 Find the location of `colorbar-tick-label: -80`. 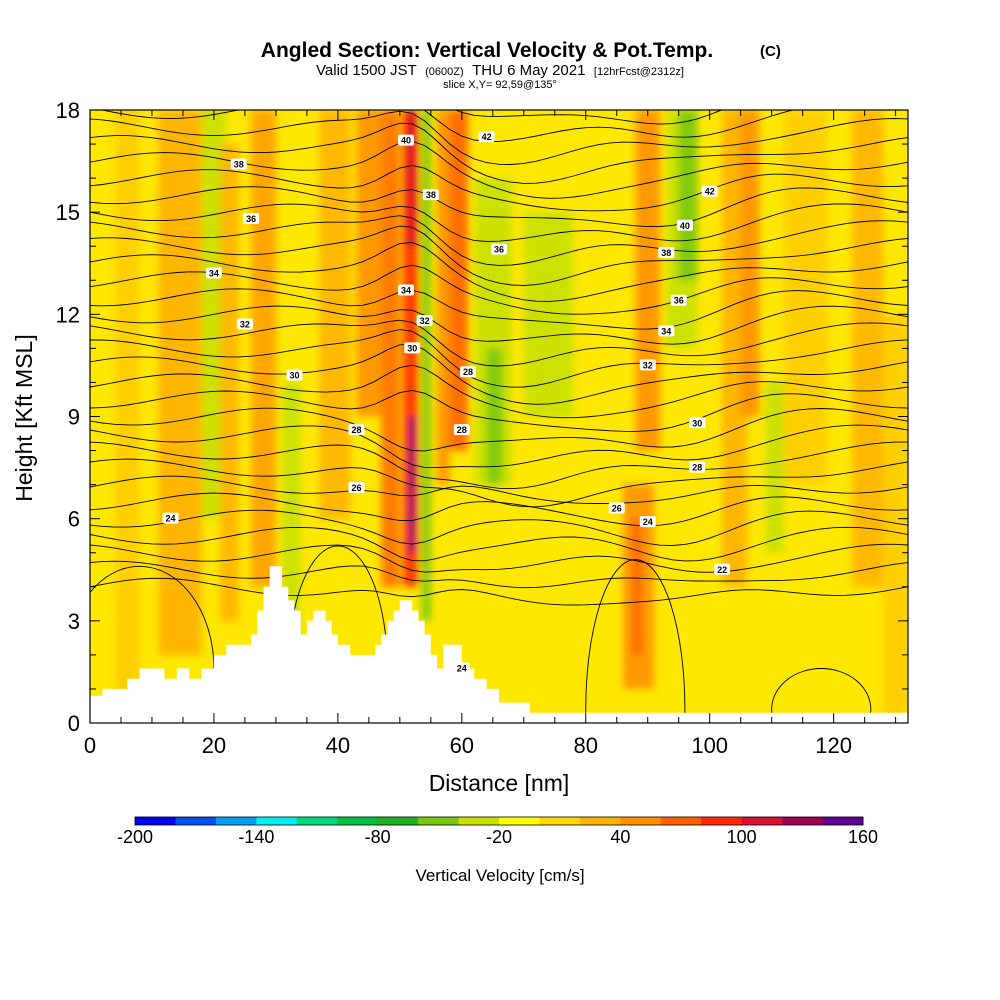

colorbar-tick-label: -80 is located at coordinates (378, 837).